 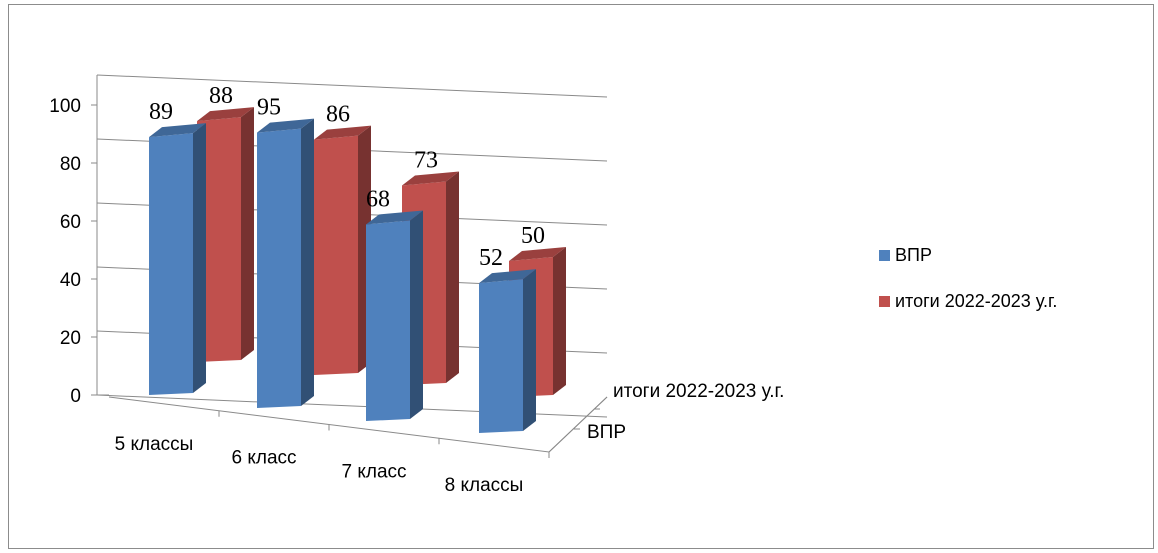 I want to click on legend: ВПР итоги 2022-2023 у.г., so click(x=968, y=289).